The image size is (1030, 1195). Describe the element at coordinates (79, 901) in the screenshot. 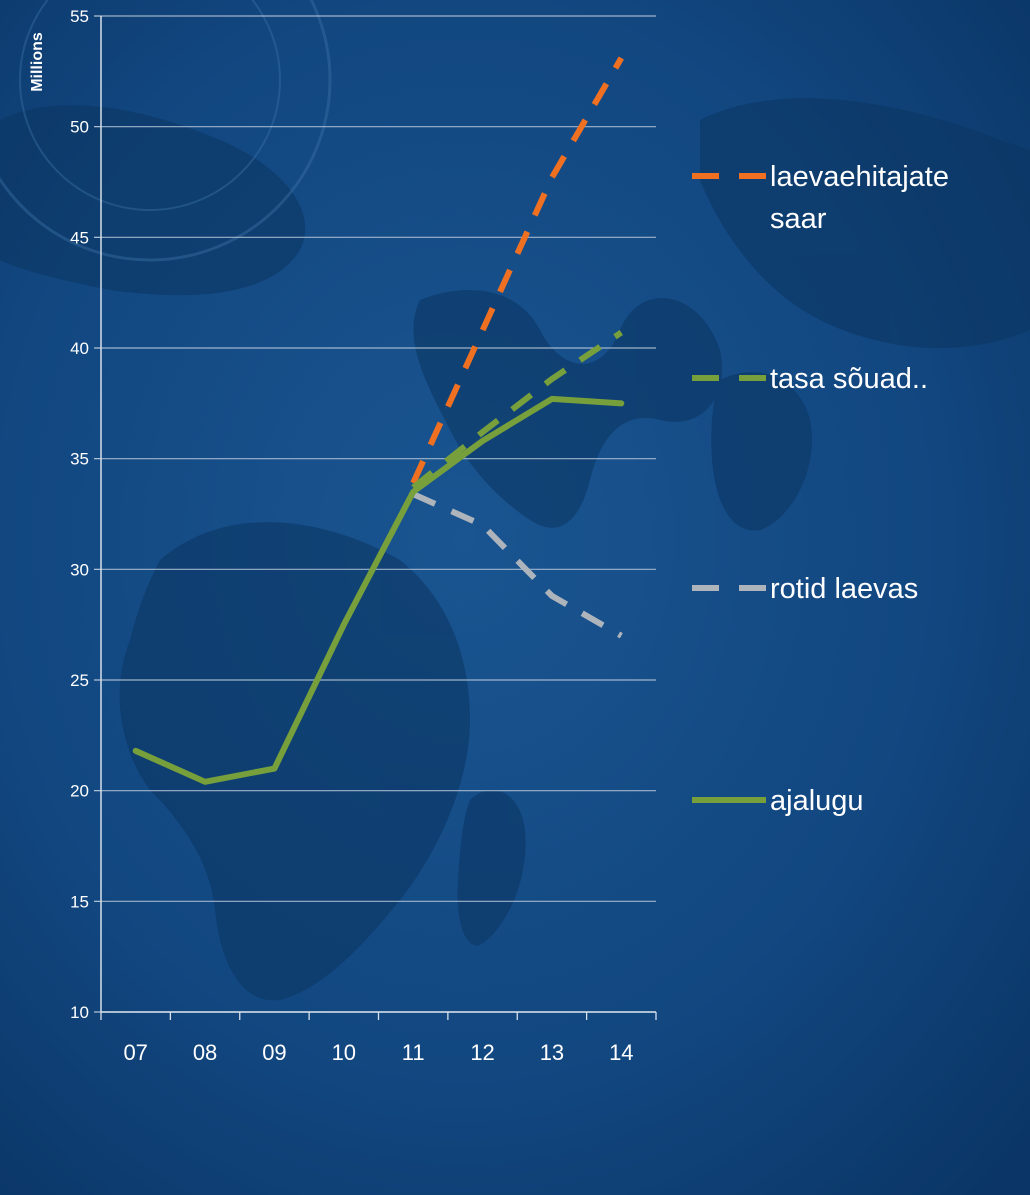

I see `y-tick-label: 15` at that location.